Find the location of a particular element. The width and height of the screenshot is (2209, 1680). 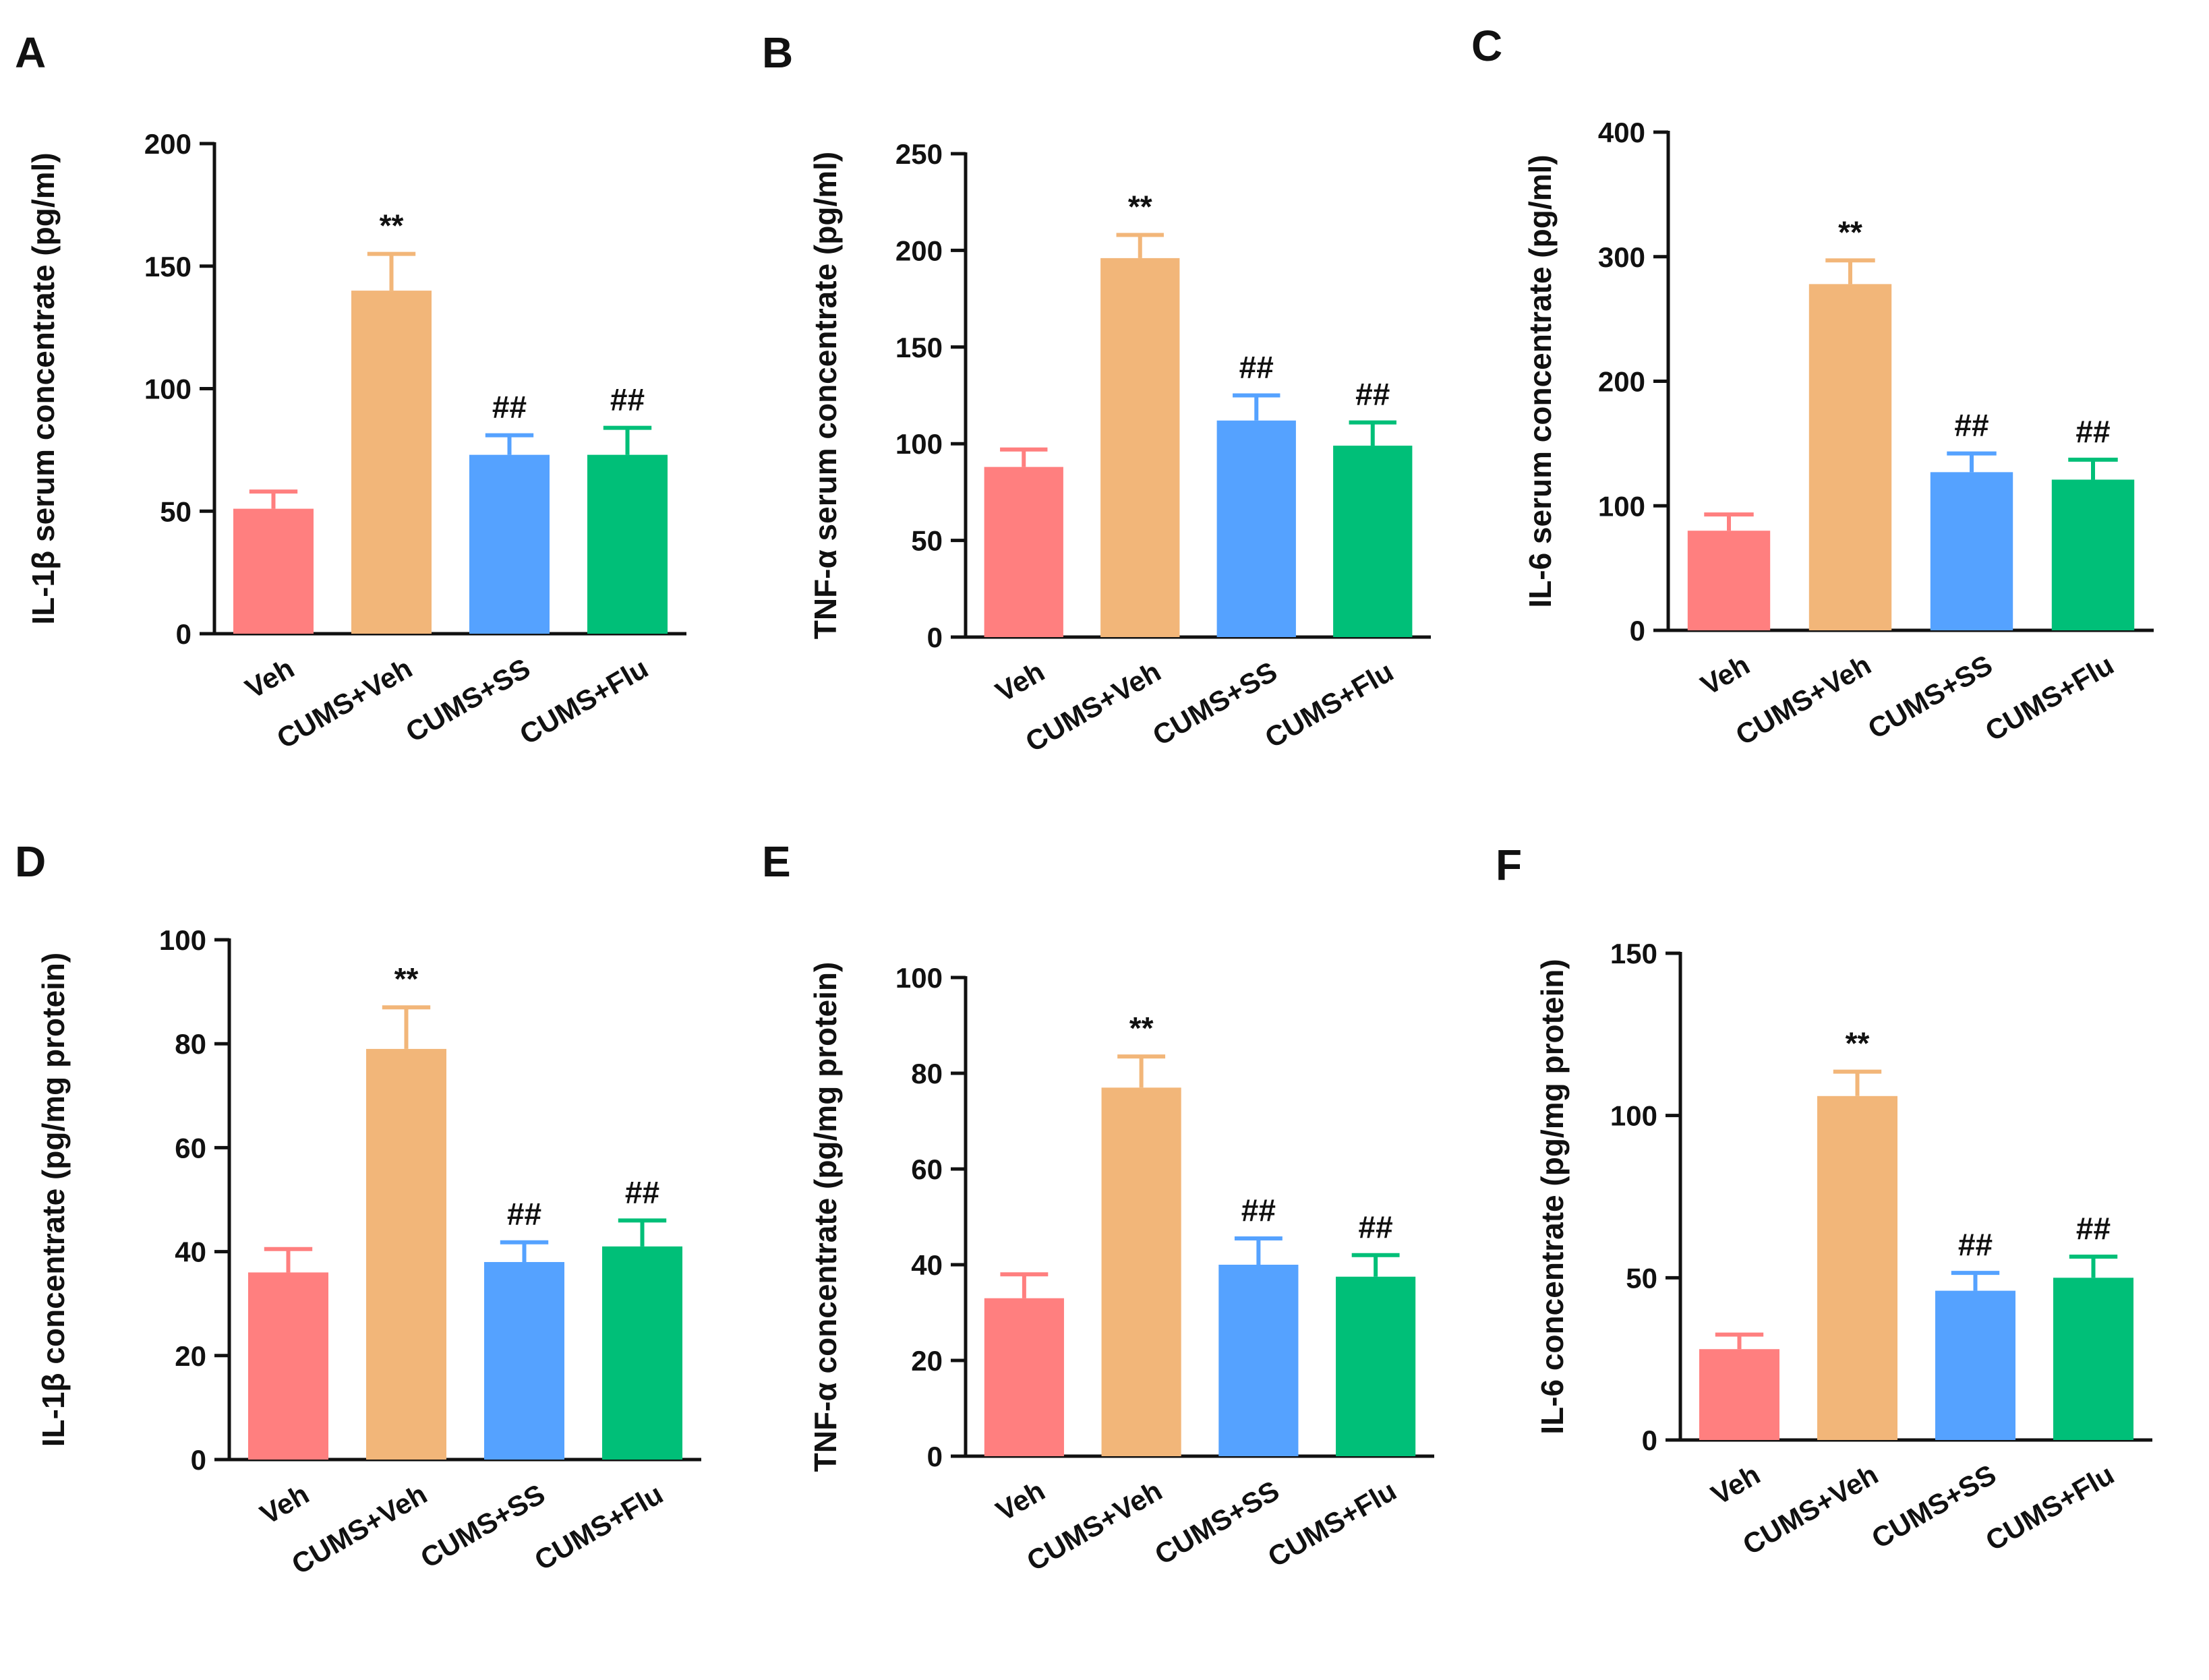

panel-label: E is located at coordinates (776, 861).